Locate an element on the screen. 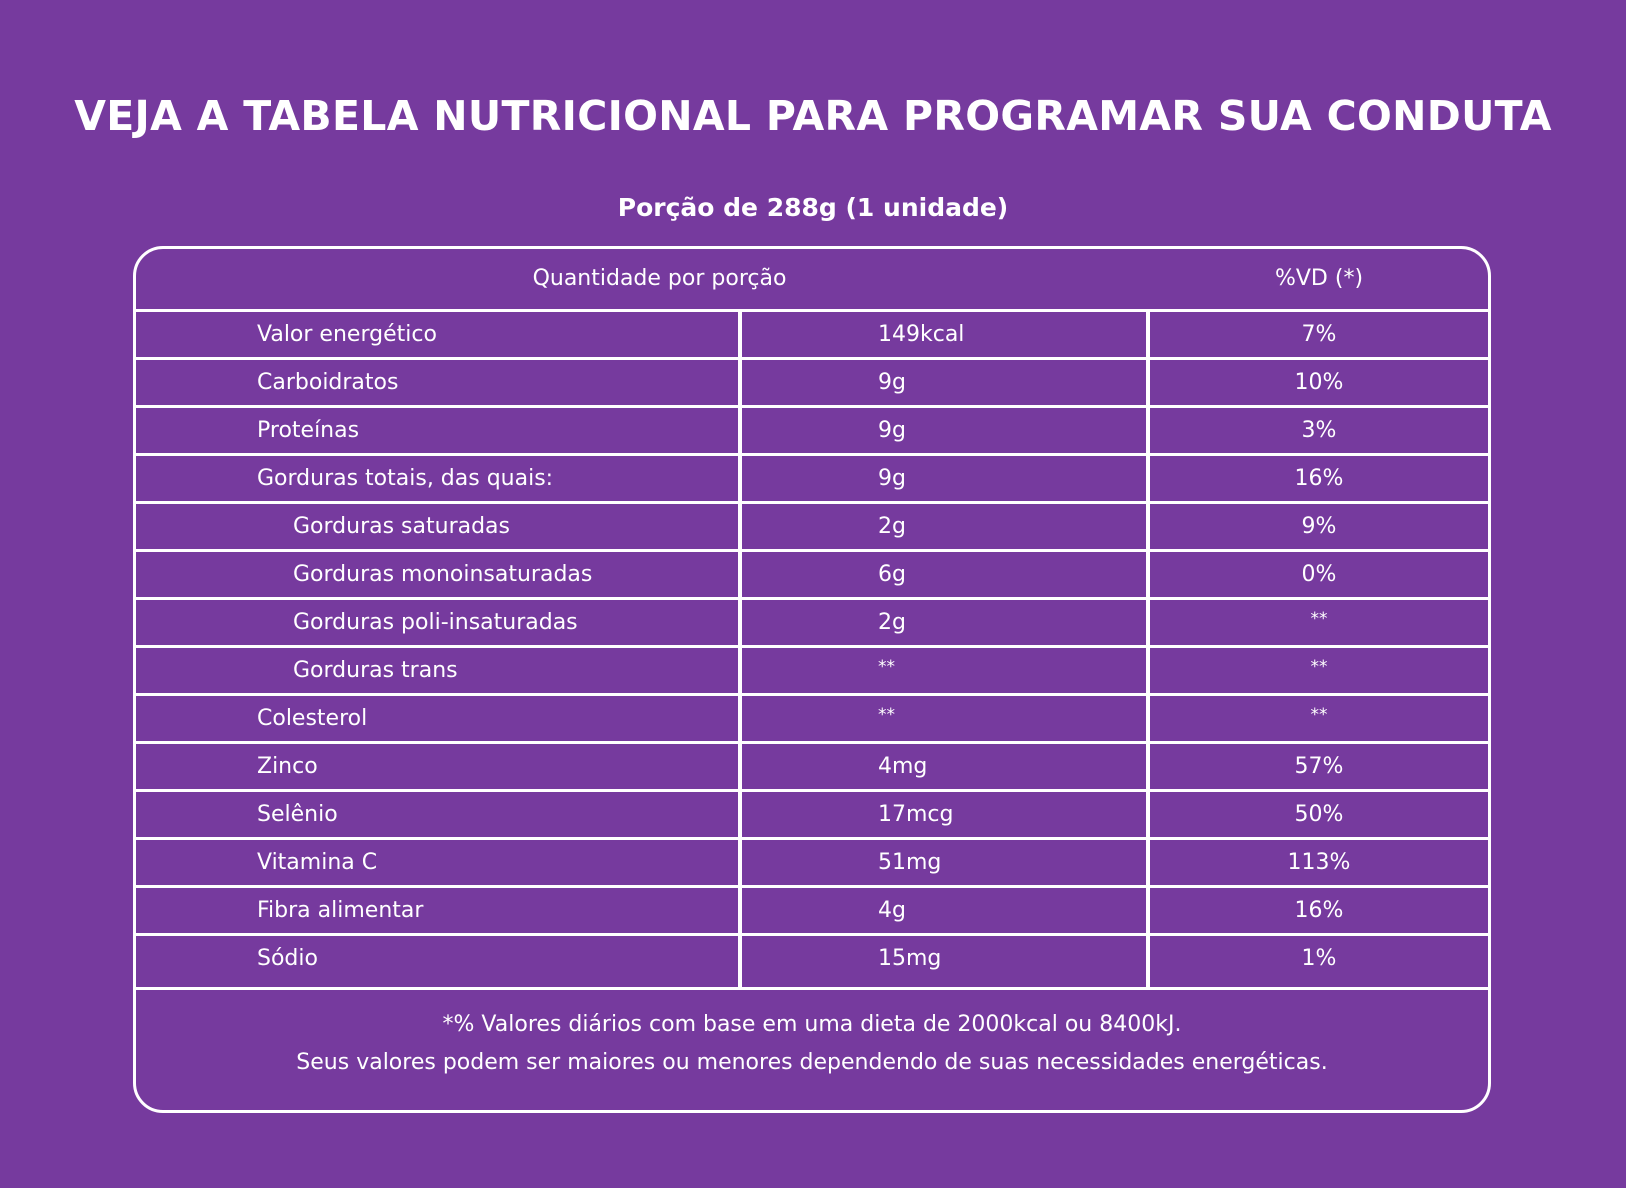  nutrient-daily-value: 0% is located at coordinates (1319, 574).